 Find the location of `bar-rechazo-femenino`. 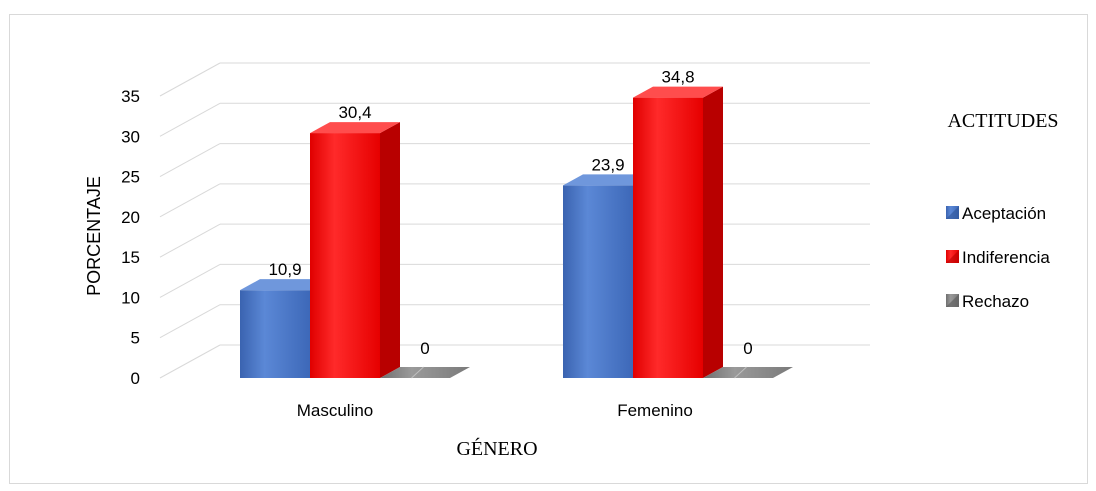

bar-rechazo-femenino is located at coordinates (748, 372).